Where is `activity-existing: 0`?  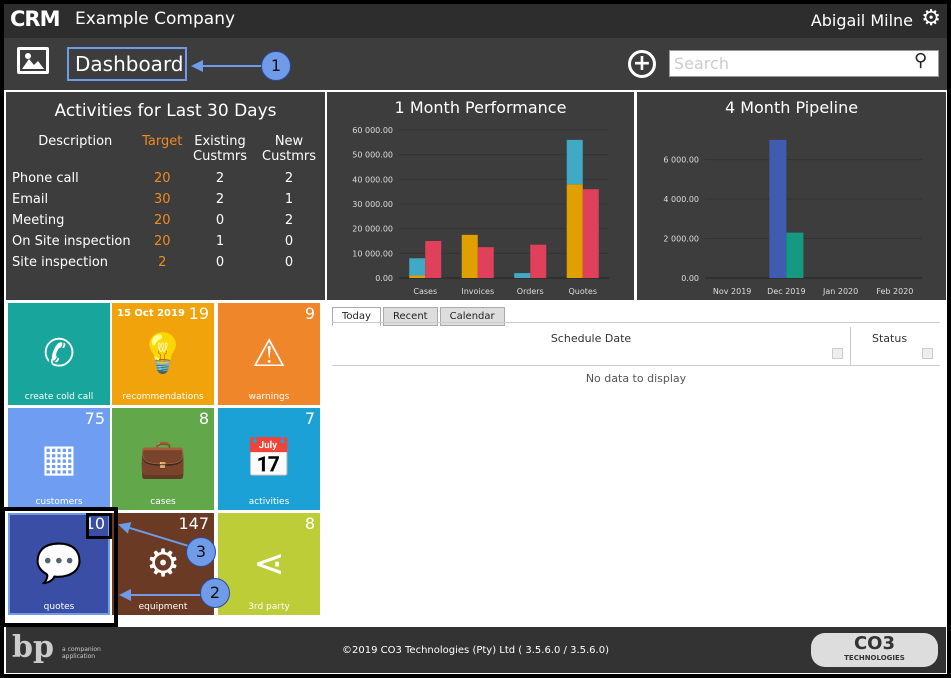 activity-existing: 0 is located at coordinates (220, 262).